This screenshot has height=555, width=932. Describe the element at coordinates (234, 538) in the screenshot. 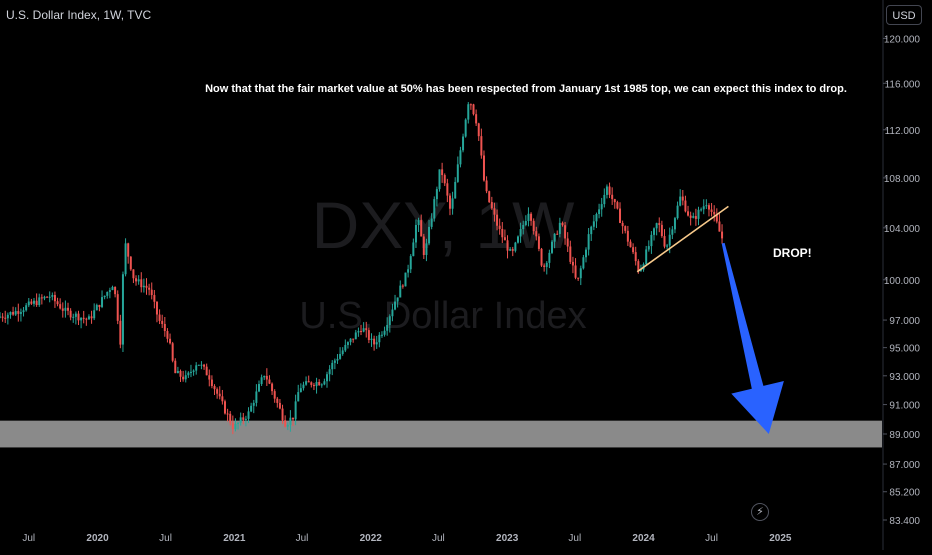

I see `x-tick-label: 2021` at that location.